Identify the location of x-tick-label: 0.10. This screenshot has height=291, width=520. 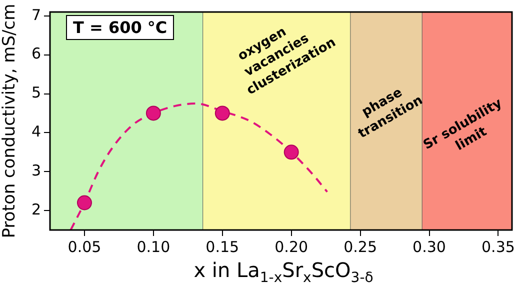
(153, 247).